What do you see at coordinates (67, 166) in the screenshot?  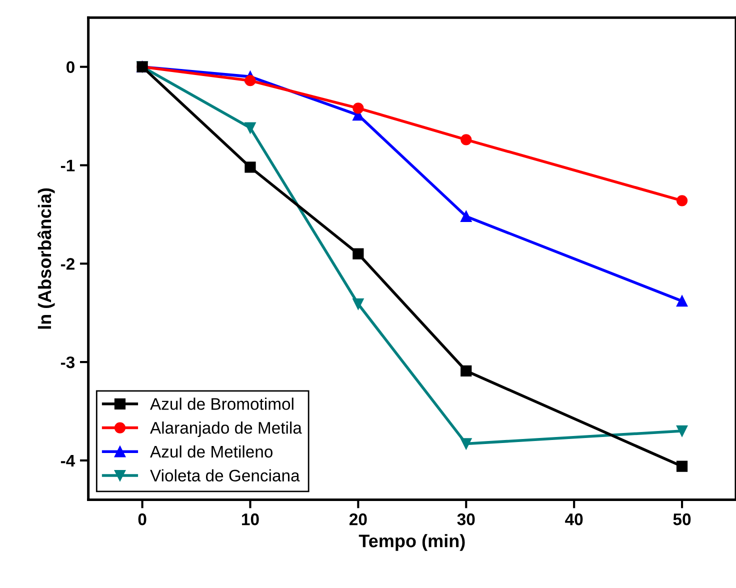 I see `y-tick-label: -1` at bounding box center [67, 166].